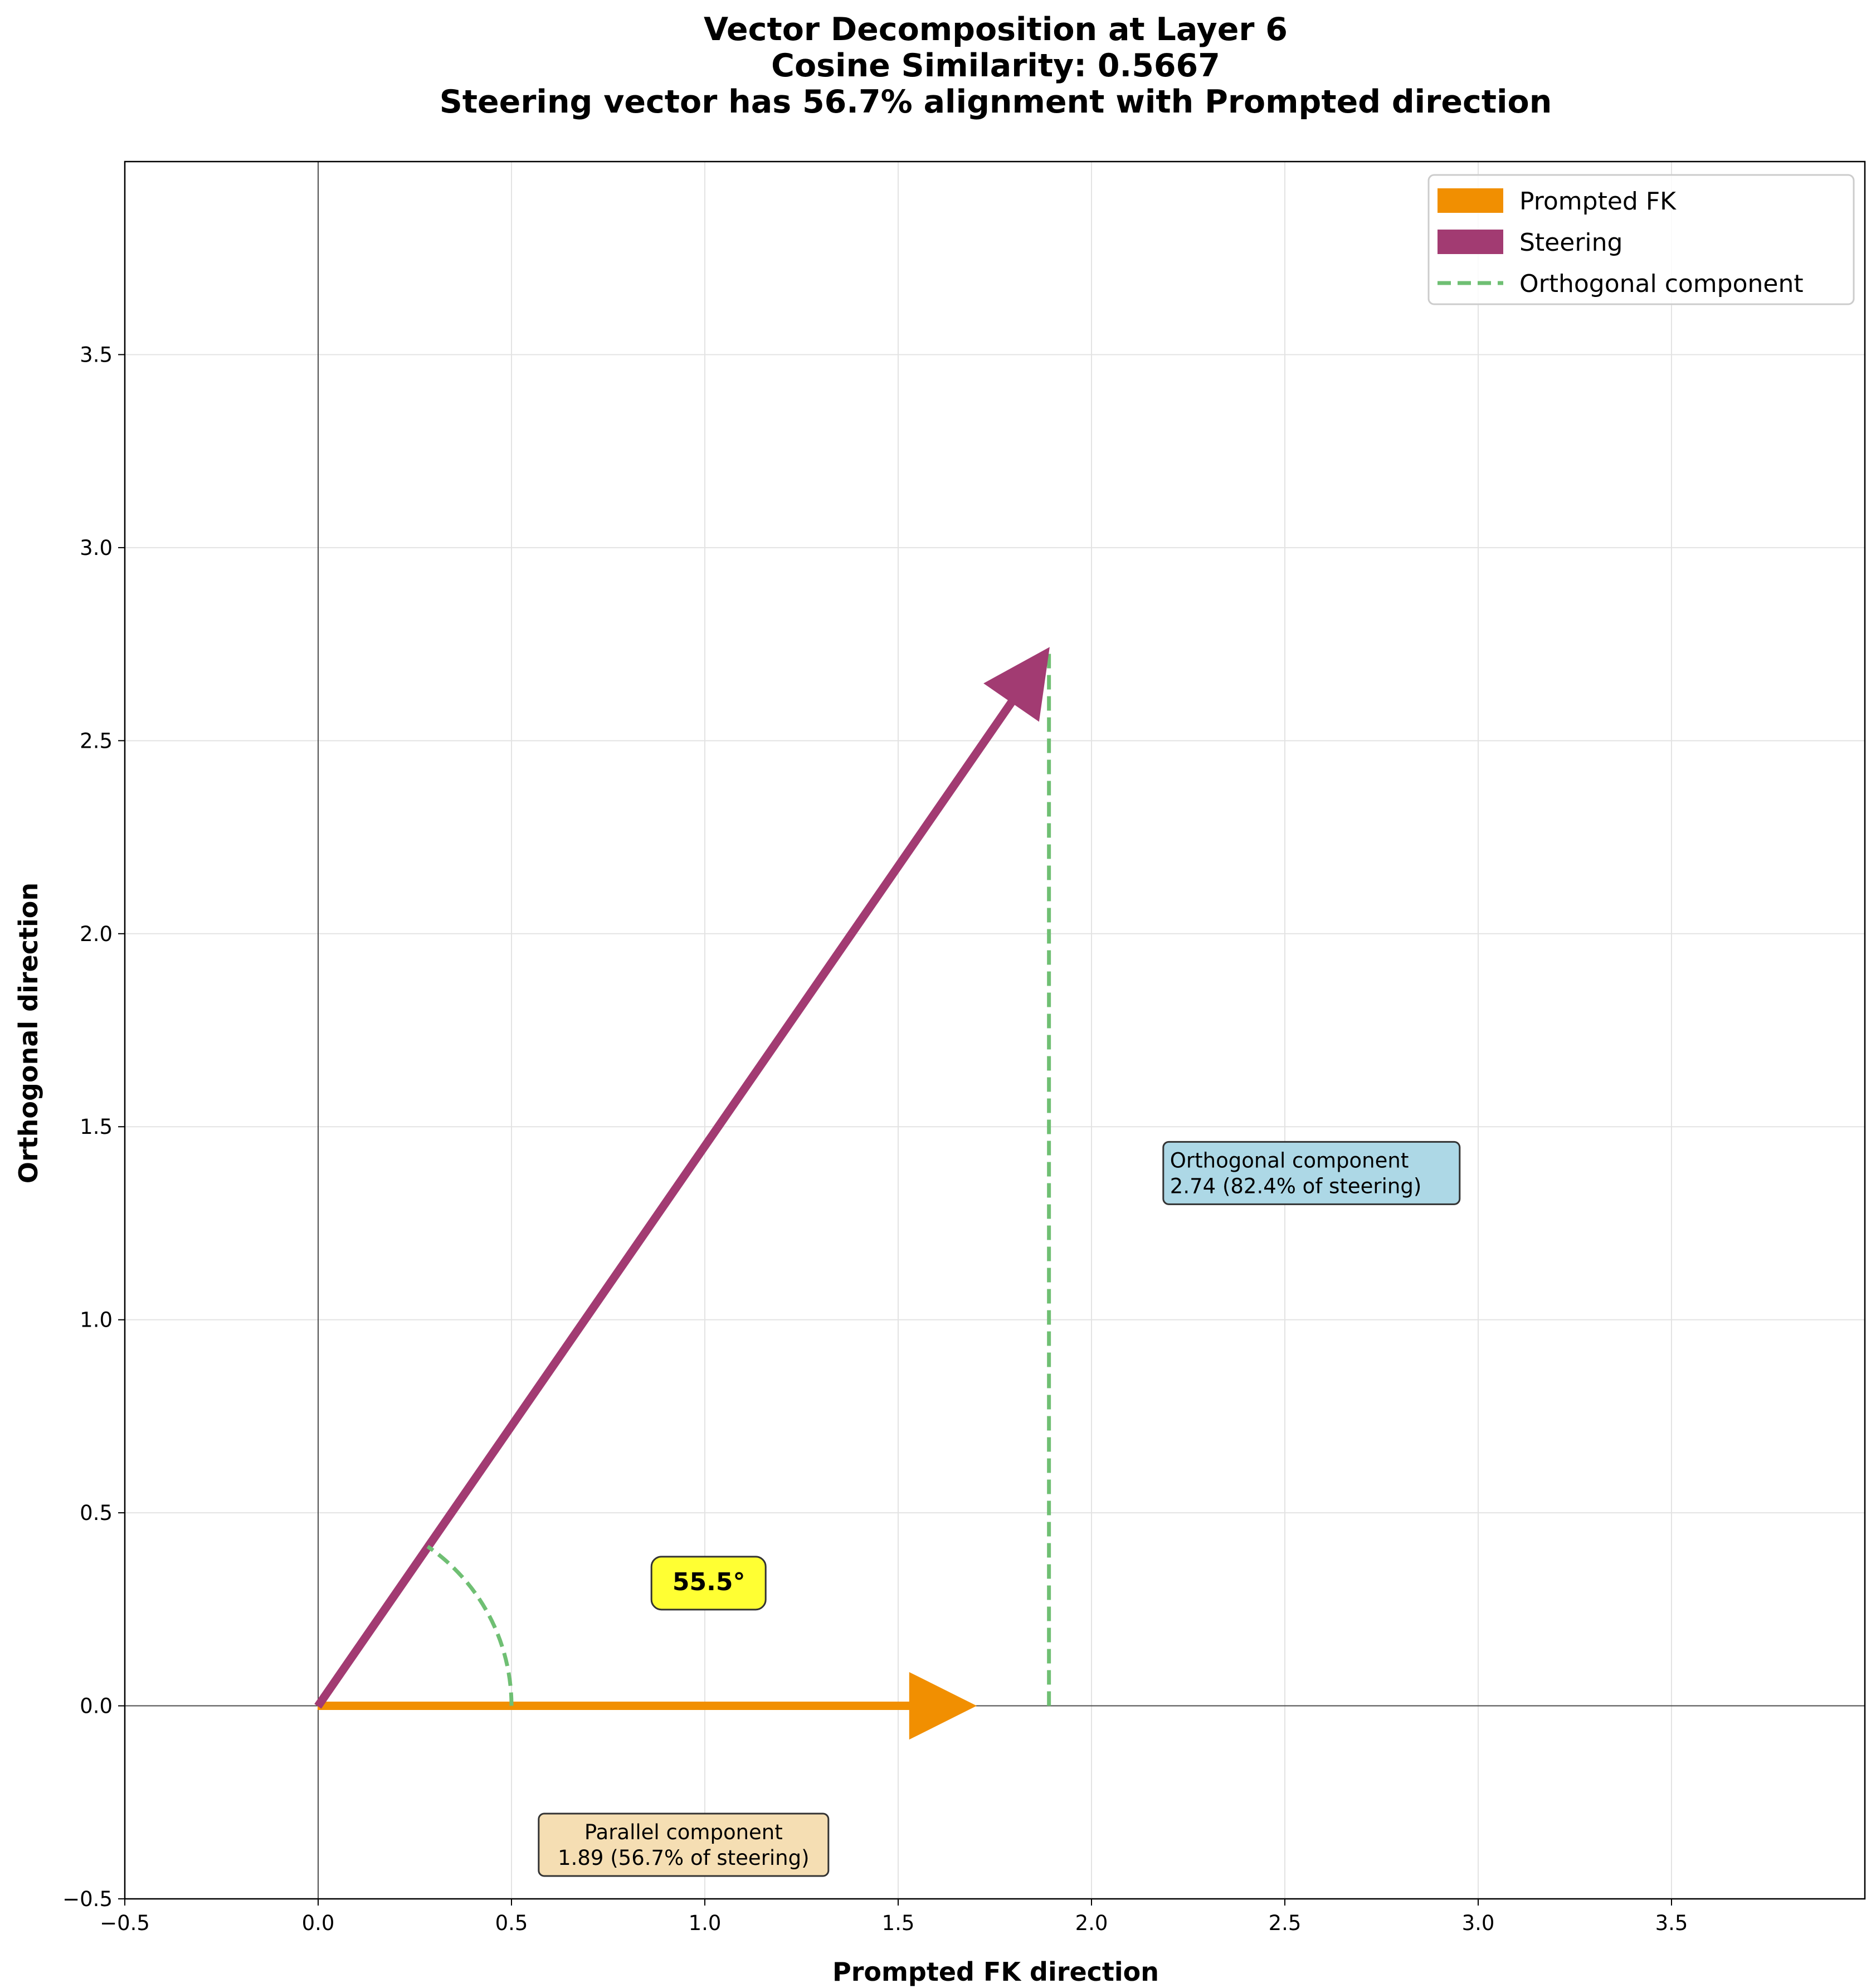  Describe the element at coordinates (28, 1033) in the screenshot. I see `y-axis-label: Orthogonal direction` at that location.